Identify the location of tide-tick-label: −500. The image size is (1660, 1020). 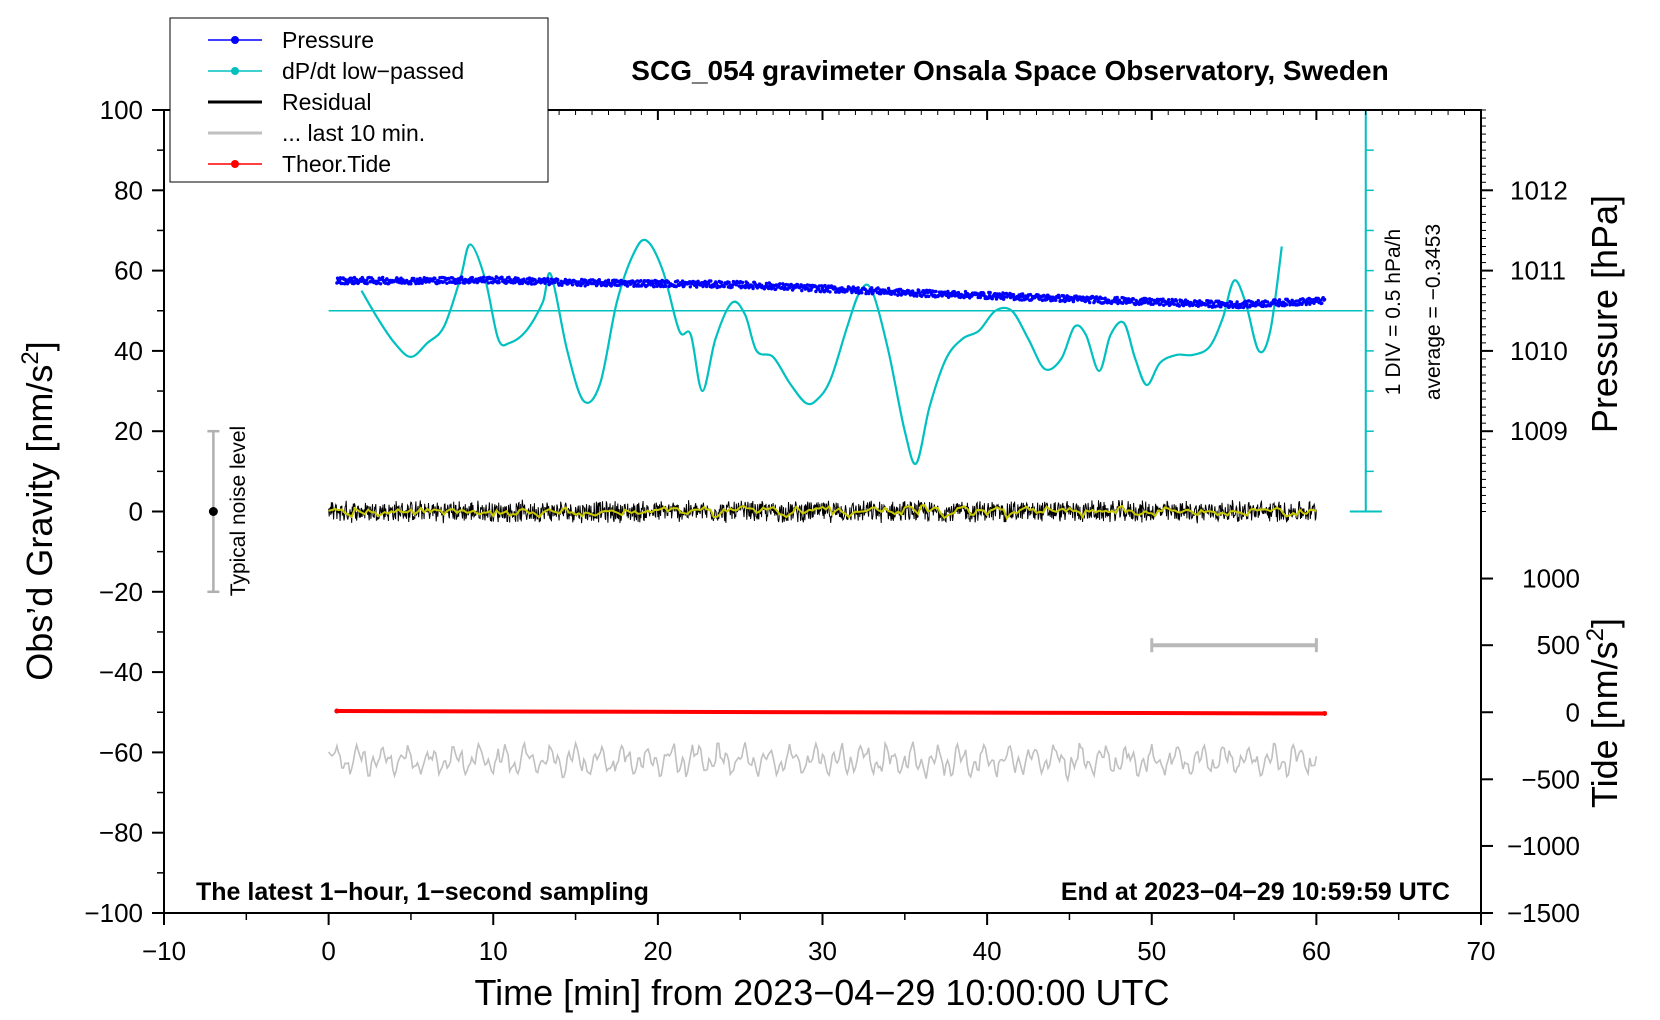
(1550, 779).